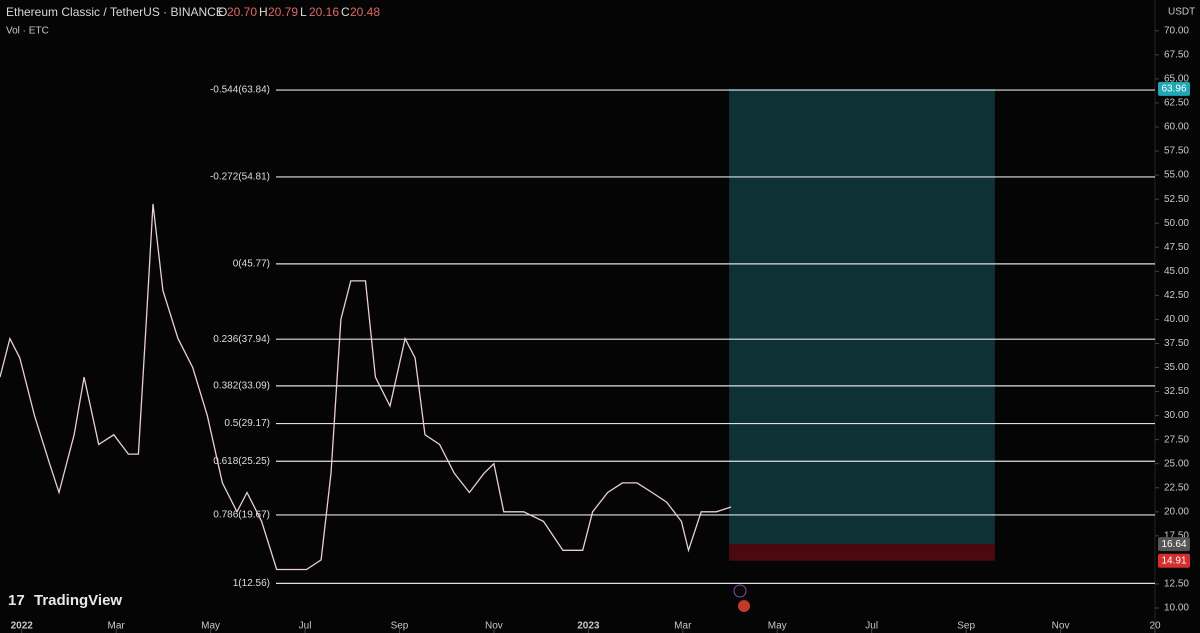 This screenshot has width=1200, height=633. Describe the element at coordinates (78, 600) in the screenshot. I see `brand: TradingView` at that location.